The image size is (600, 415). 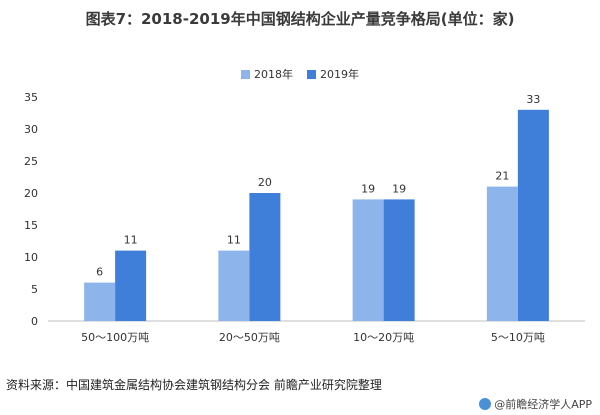 I want to click on legend-label-2019: 2019年, so click(x=339, y=74).